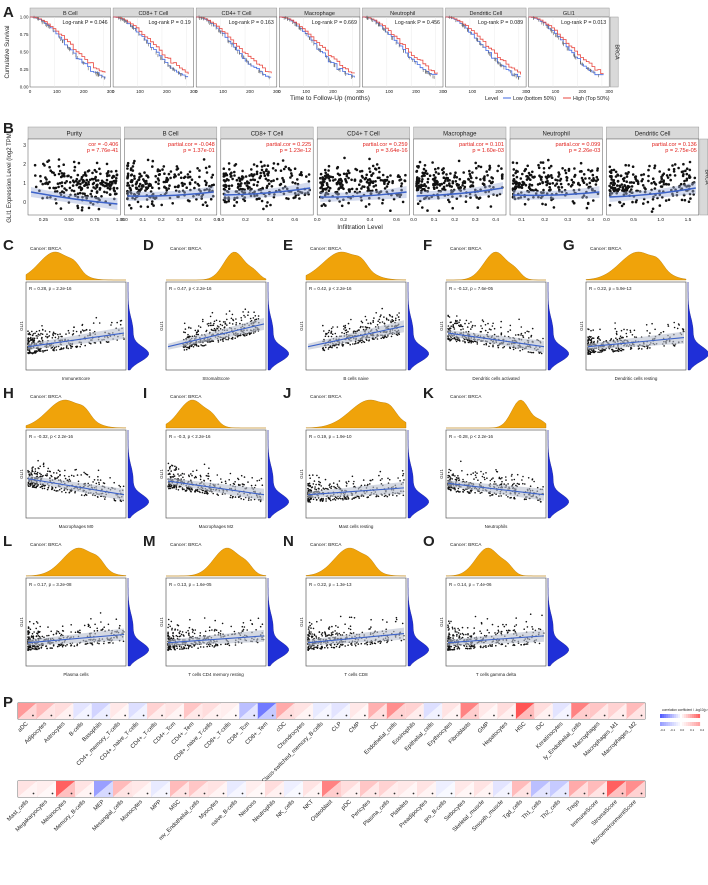 Image resolution: width=708 pixels, height=885 pixels. What do you see at coordinates (609, 91) in the screenshot?
I see `km-x-tick: 300` at bounding box center [609, 91].